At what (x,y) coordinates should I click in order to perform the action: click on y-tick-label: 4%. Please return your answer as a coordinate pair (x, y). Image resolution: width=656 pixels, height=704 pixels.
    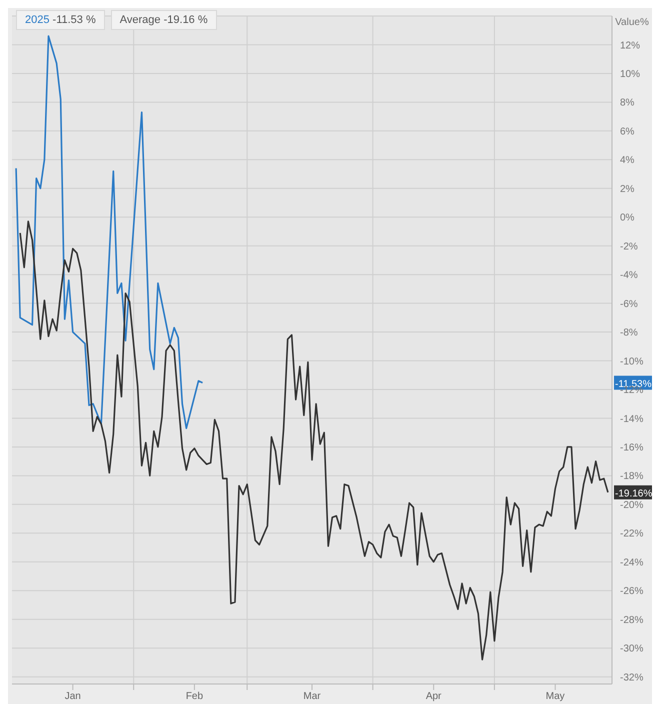
    Looking at the image, I should click on (627, 160).